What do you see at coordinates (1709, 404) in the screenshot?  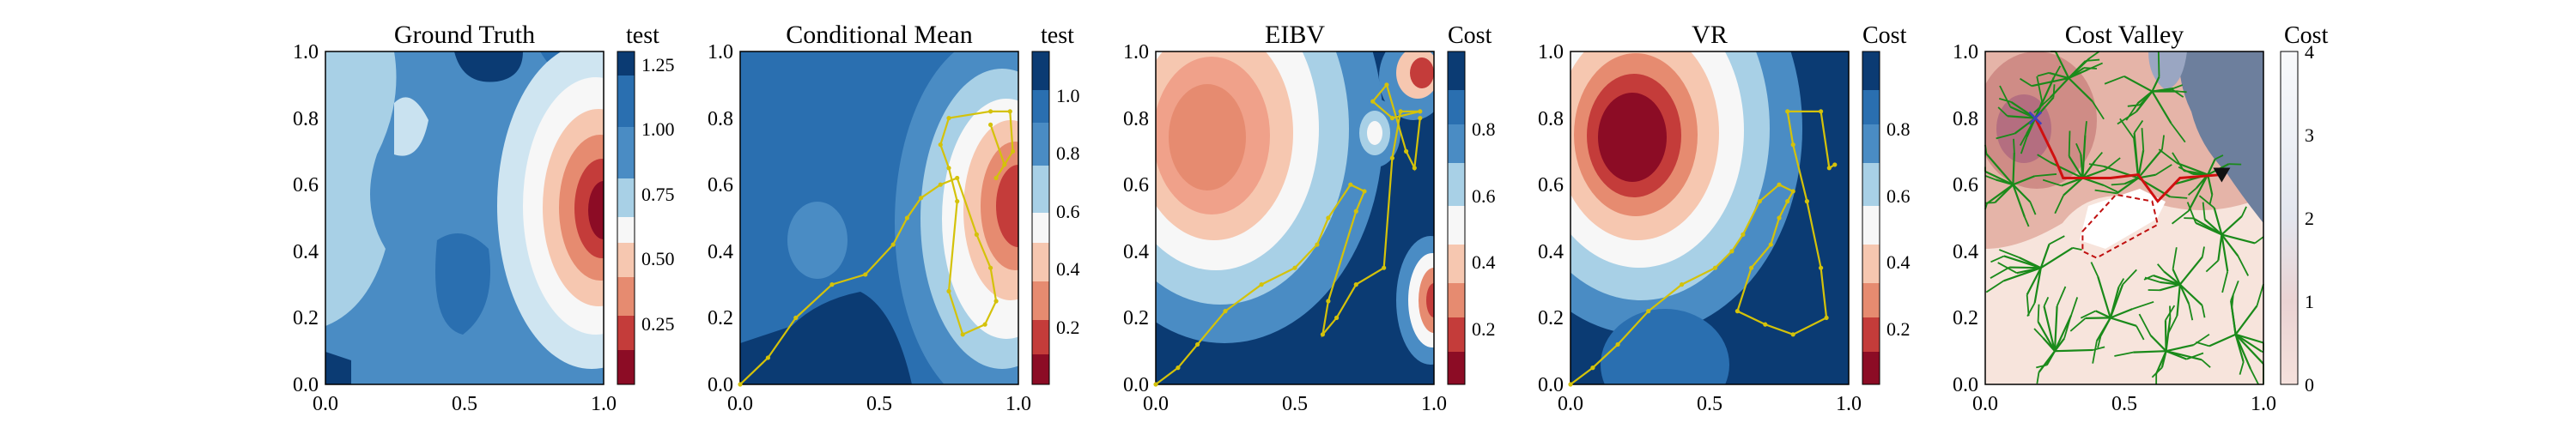 I see `x-tick-label: 0.5` at bounding box center [1709, 404].